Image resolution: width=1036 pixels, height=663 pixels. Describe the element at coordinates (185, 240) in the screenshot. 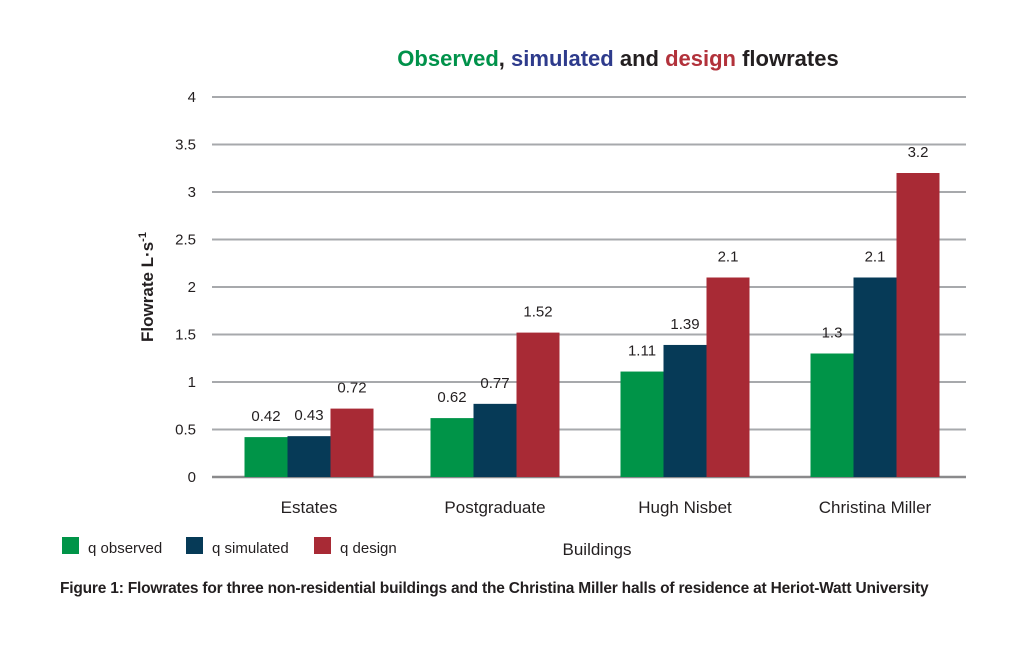

I see `y-tick-label: 2.5` at that location.